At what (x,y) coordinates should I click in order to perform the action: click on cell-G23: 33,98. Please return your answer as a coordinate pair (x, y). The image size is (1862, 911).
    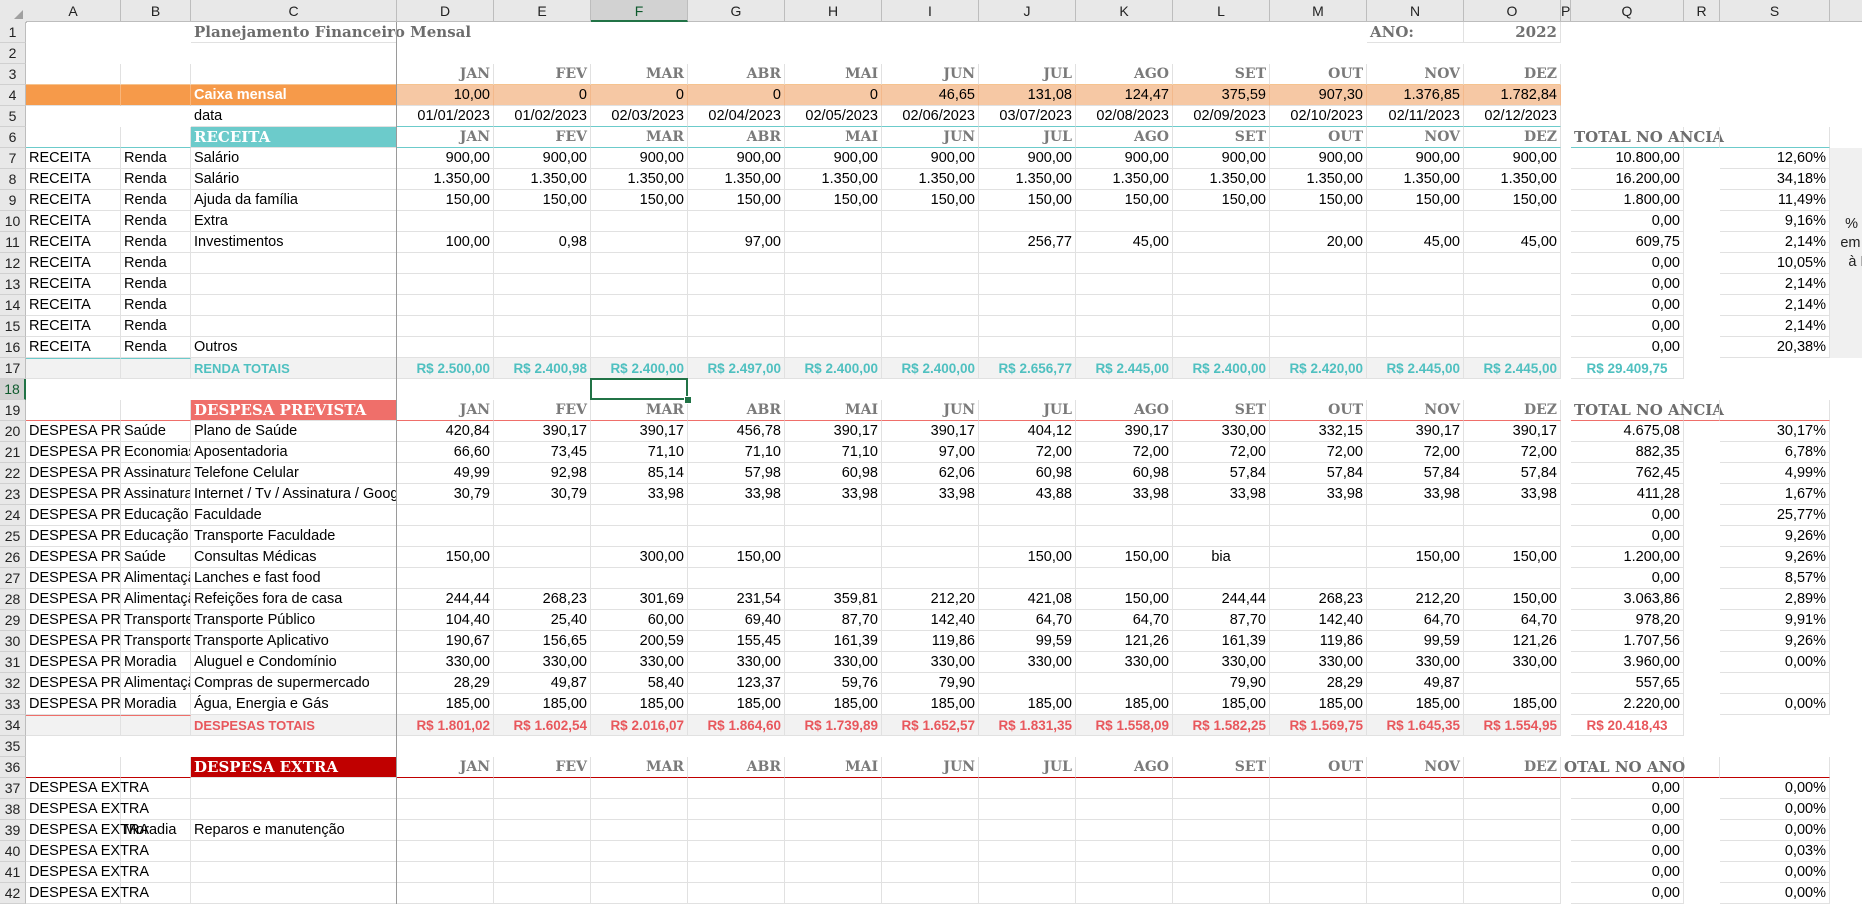
    Looking at the image, I should click on (736, 494).